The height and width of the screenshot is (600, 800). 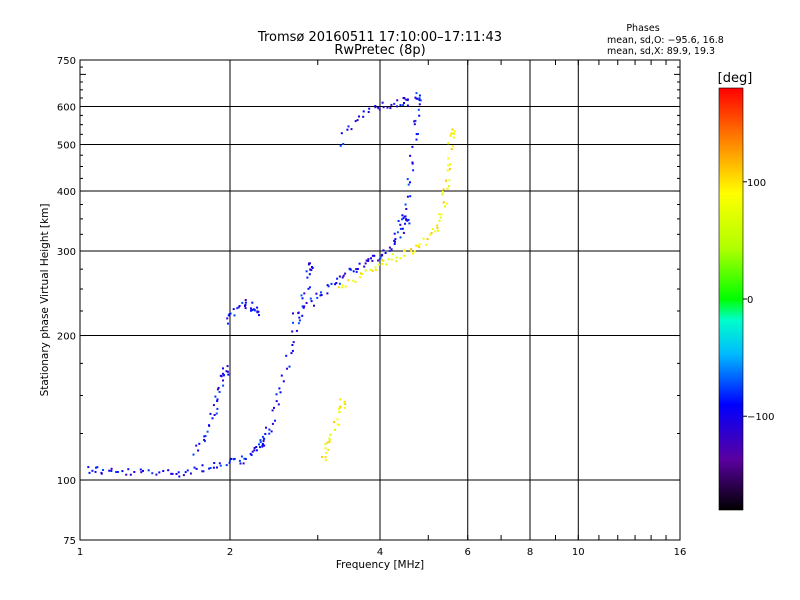 What do you see at coordinates (731, 299) in the screenshot?
I see `phase-colorbar` at bounding box center [731, 299].